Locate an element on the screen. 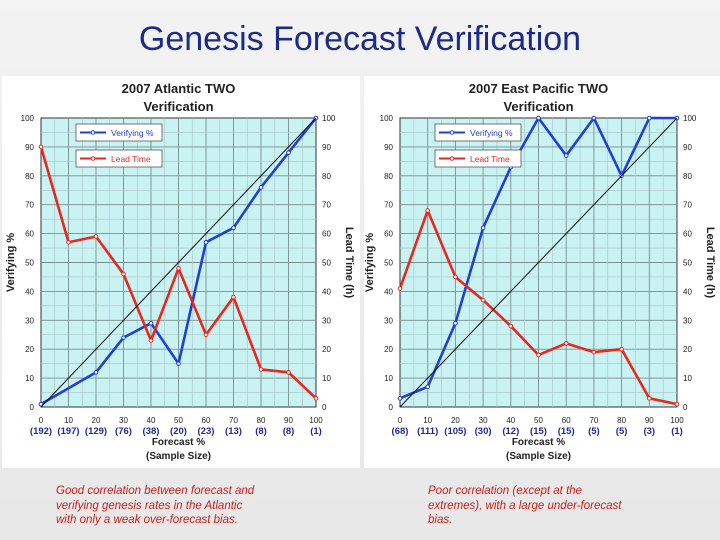 The width and height of the screenshot is (720, 540). sample-size-label: (76) is located at coordinates (123, 431).